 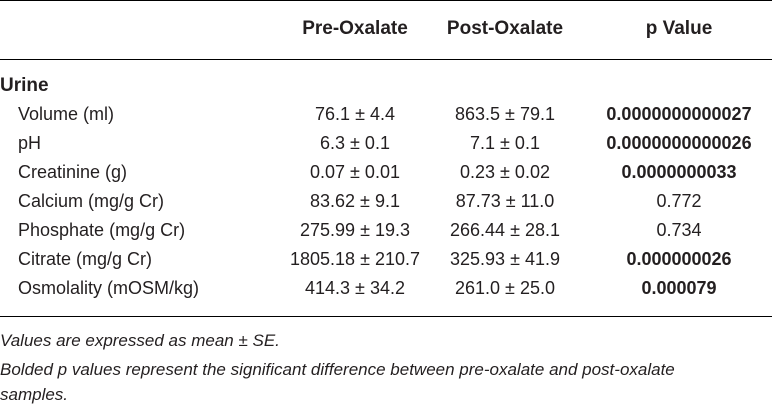 What do you see at coordinates (679, 172) in the screenshot?
I see `p-value: 0.0000000033` at bounding box center [679, 172].